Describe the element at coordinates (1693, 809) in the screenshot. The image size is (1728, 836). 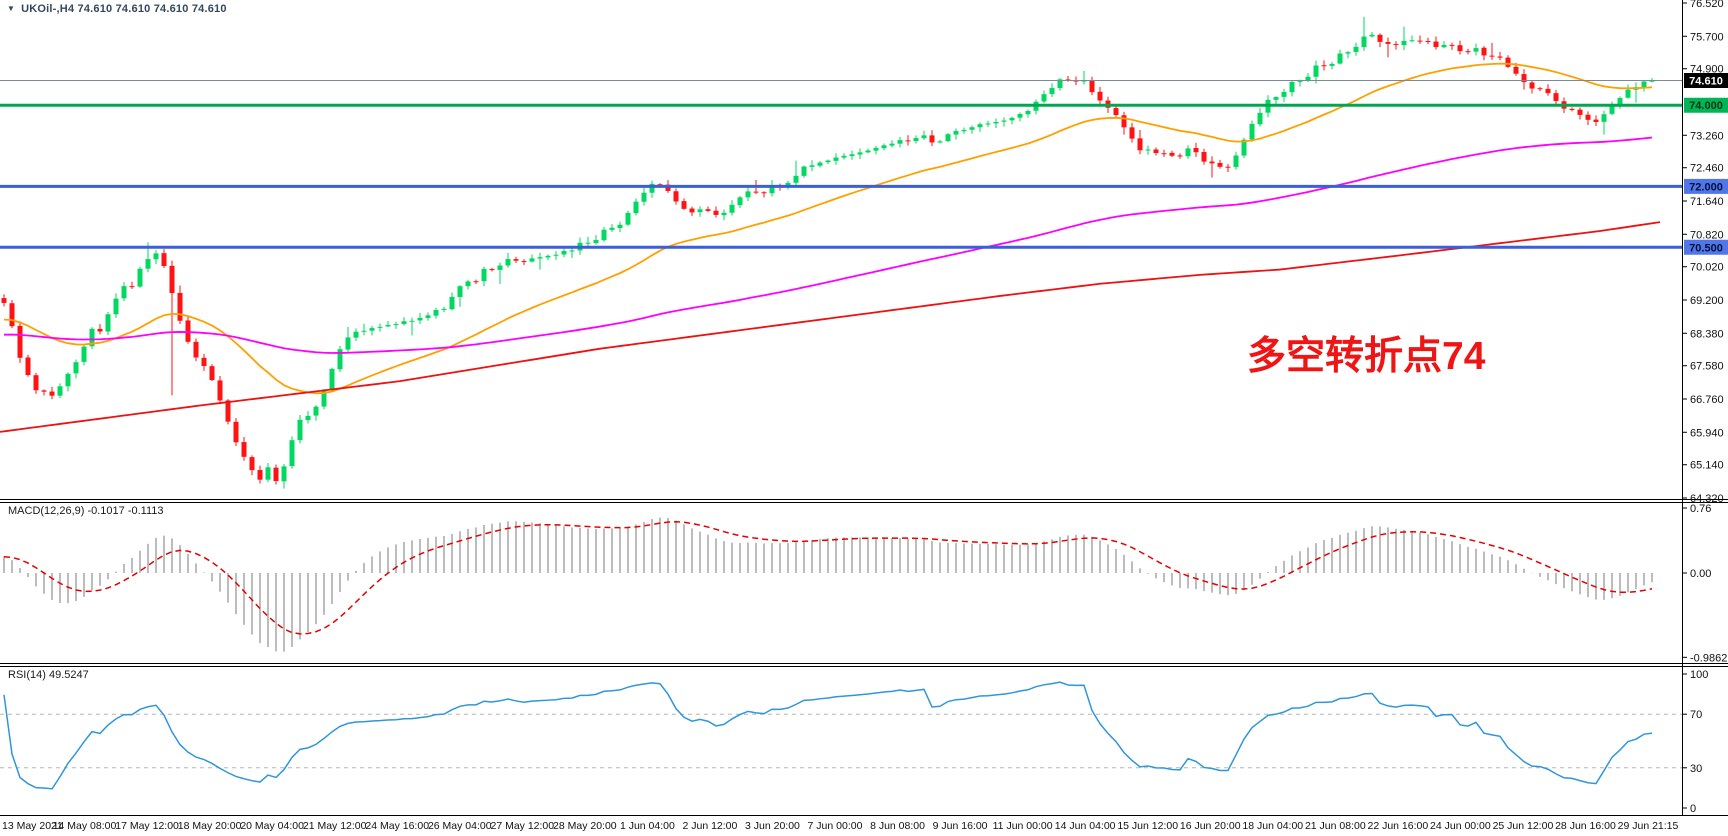
I see `axis-tick-label: 0` at that location.